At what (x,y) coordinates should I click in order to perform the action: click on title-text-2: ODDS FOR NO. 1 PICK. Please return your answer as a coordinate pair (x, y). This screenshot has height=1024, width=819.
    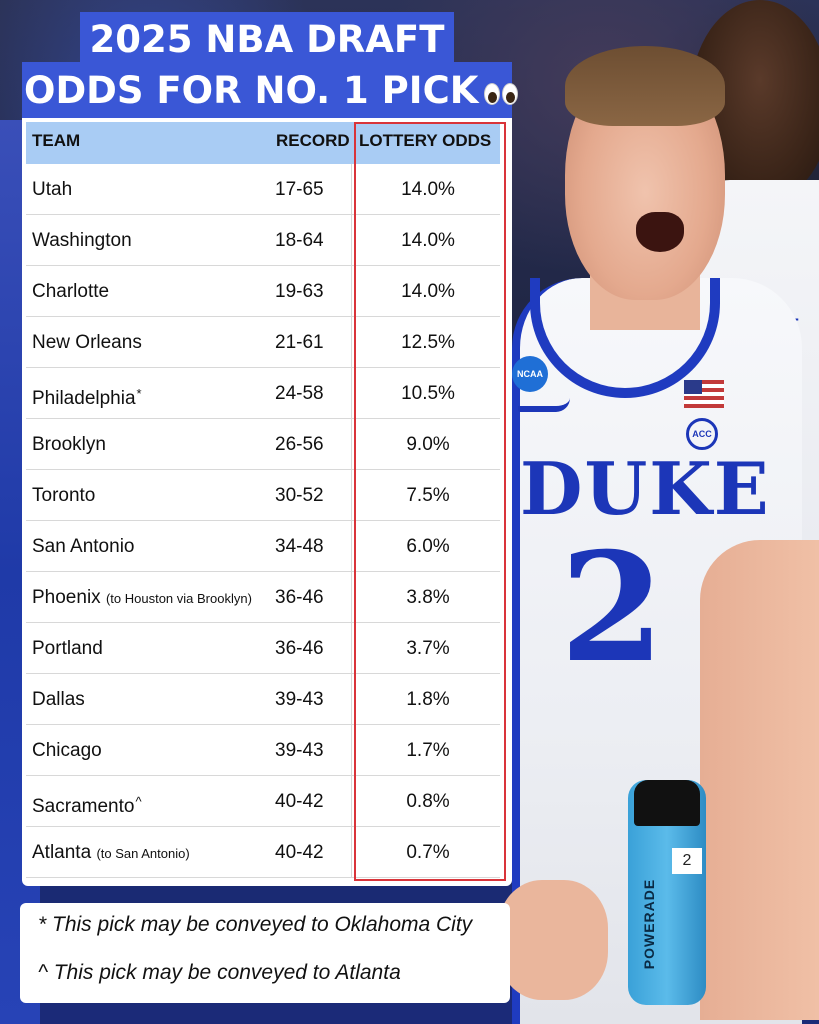
    Looking at the image, I should click on (251, 90).